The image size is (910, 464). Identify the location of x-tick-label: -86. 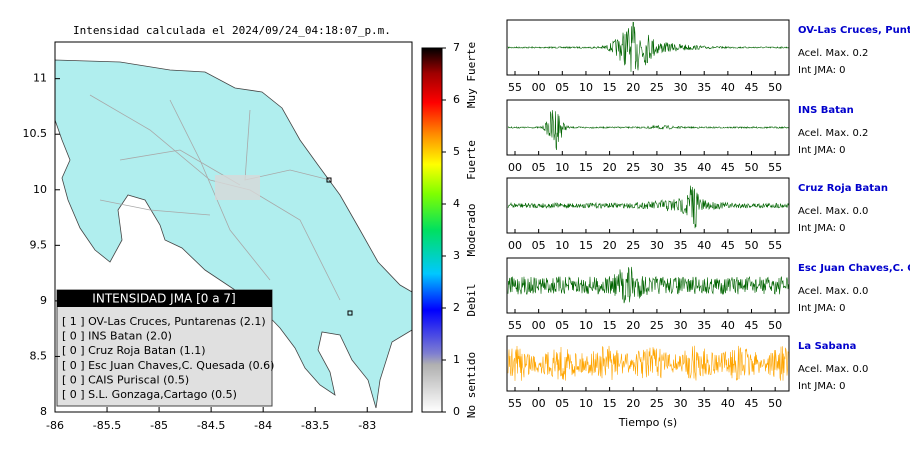
(55, 425).